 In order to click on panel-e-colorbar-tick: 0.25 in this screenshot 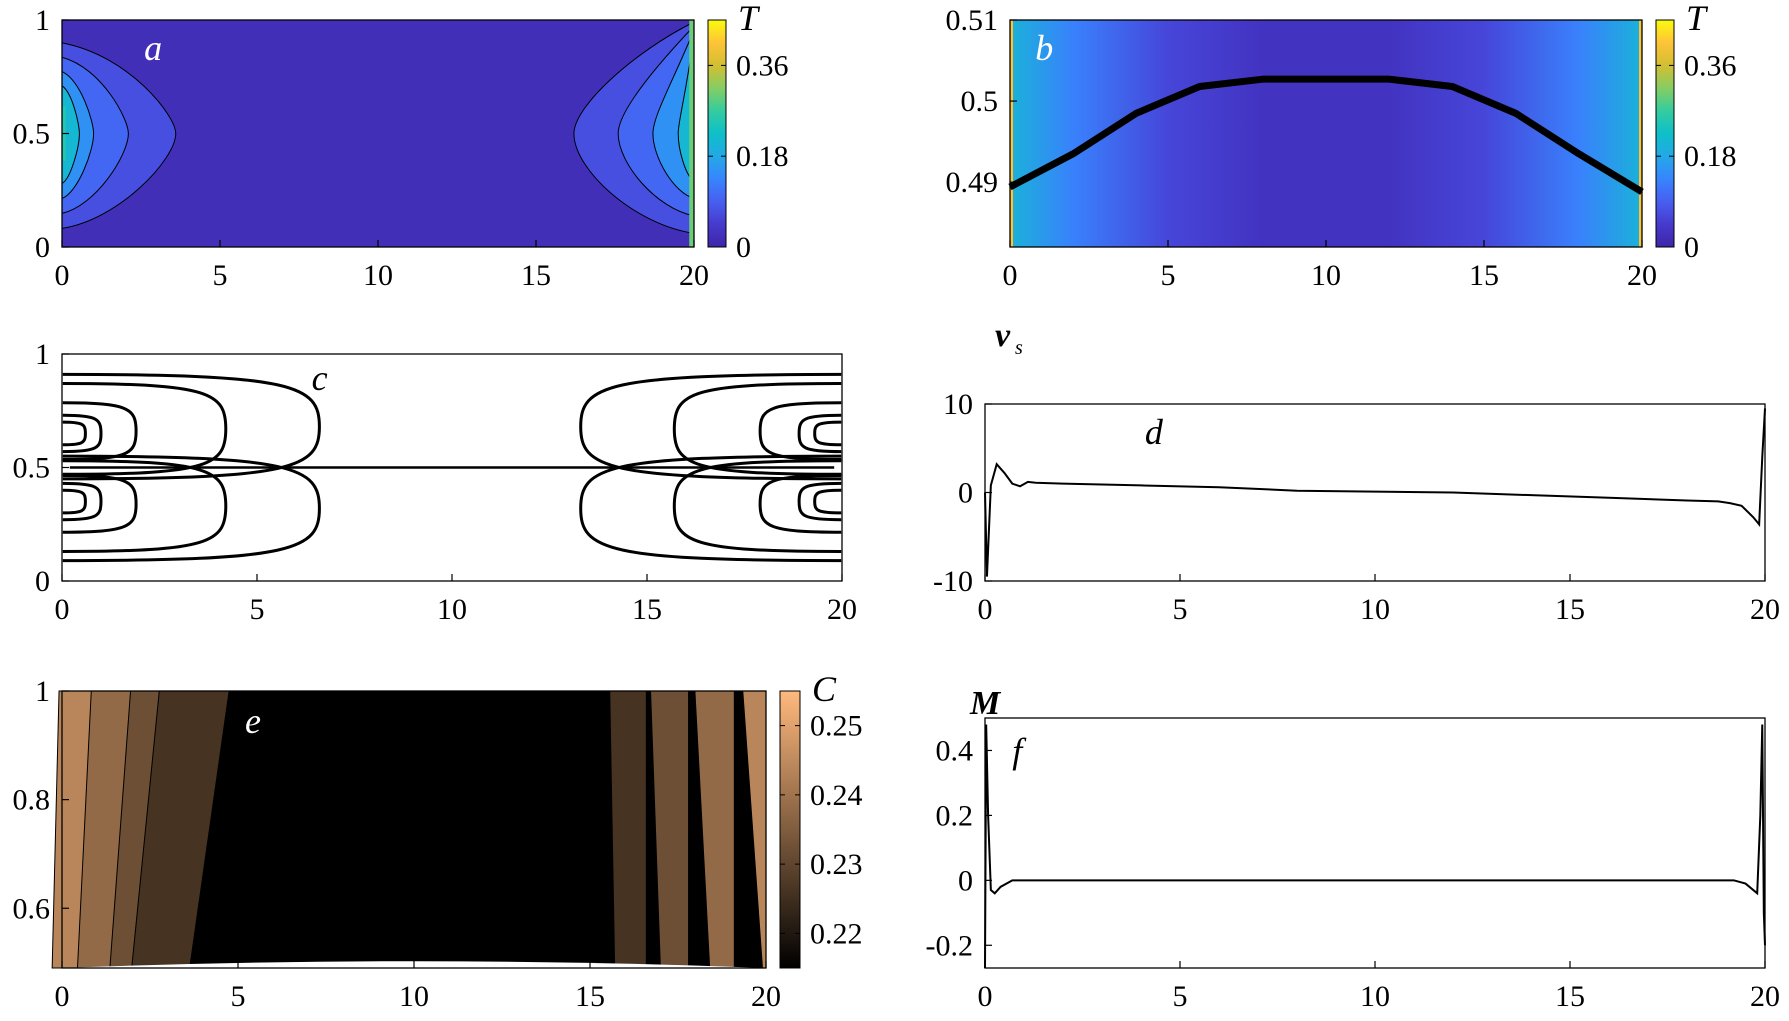, I will do `click(836, 726)`.